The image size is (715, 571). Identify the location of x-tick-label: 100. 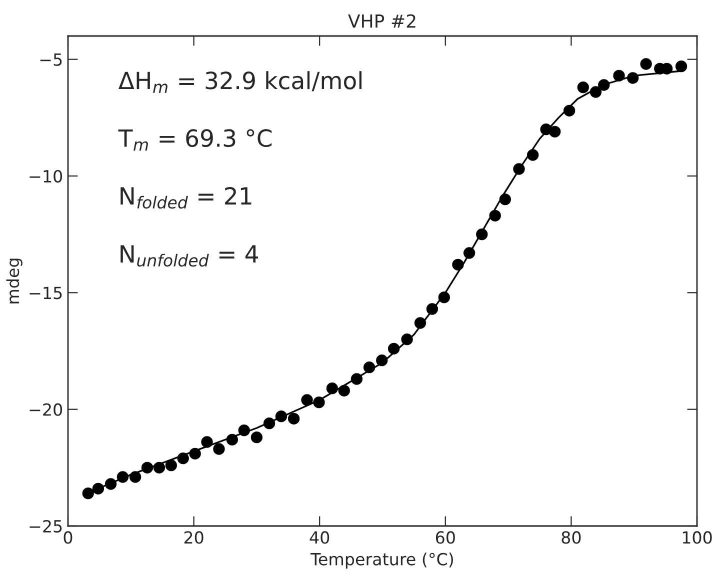
(697, 537).